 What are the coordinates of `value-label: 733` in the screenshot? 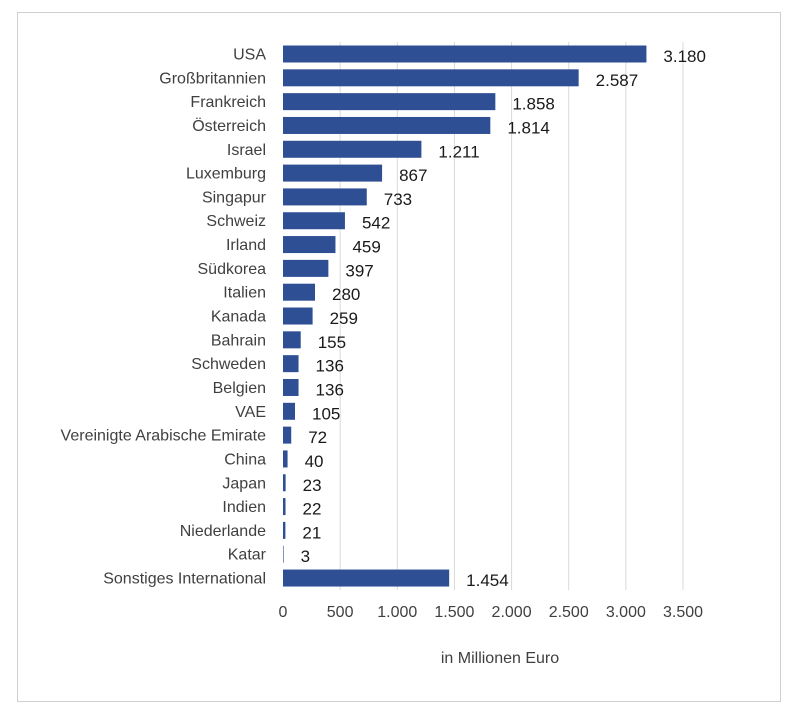 It's located at (398, 199).